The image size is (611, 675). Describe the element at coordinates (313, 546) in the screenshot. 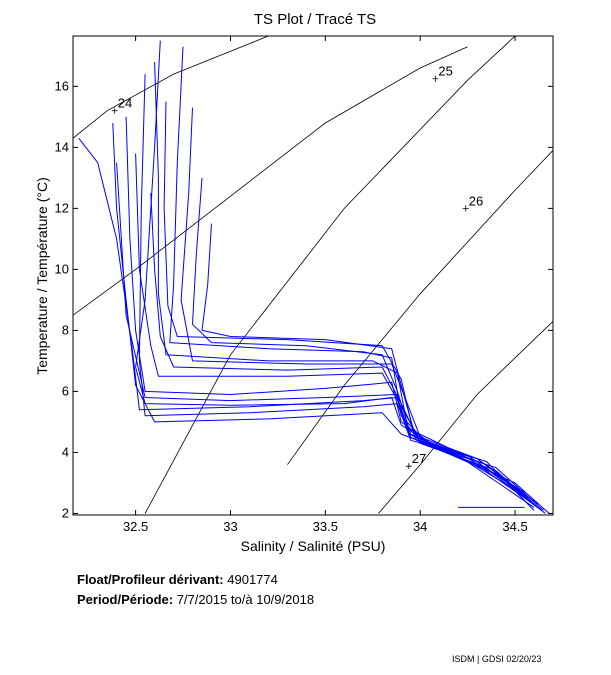

I see `x-axis-label: Salinity / Salinité (PSU)` at that location.